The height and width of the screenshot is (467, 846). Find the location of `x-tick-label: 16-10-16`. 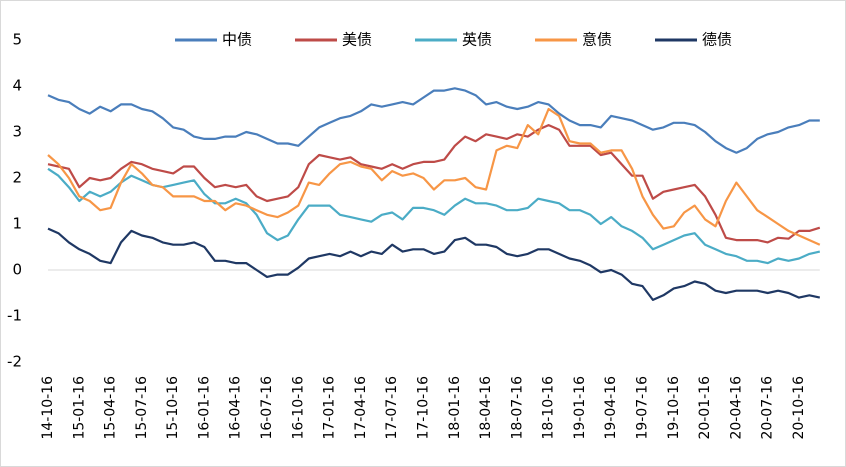

x-tick-label: 16-10-16 is located at coordinates (298, 408).